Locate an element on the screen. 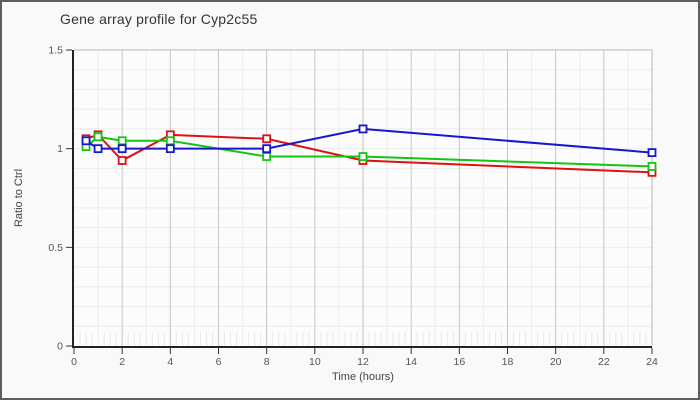 This screenshot has height=400, width=700. x-tick-label: 16 is located at coordinates (459, 362).